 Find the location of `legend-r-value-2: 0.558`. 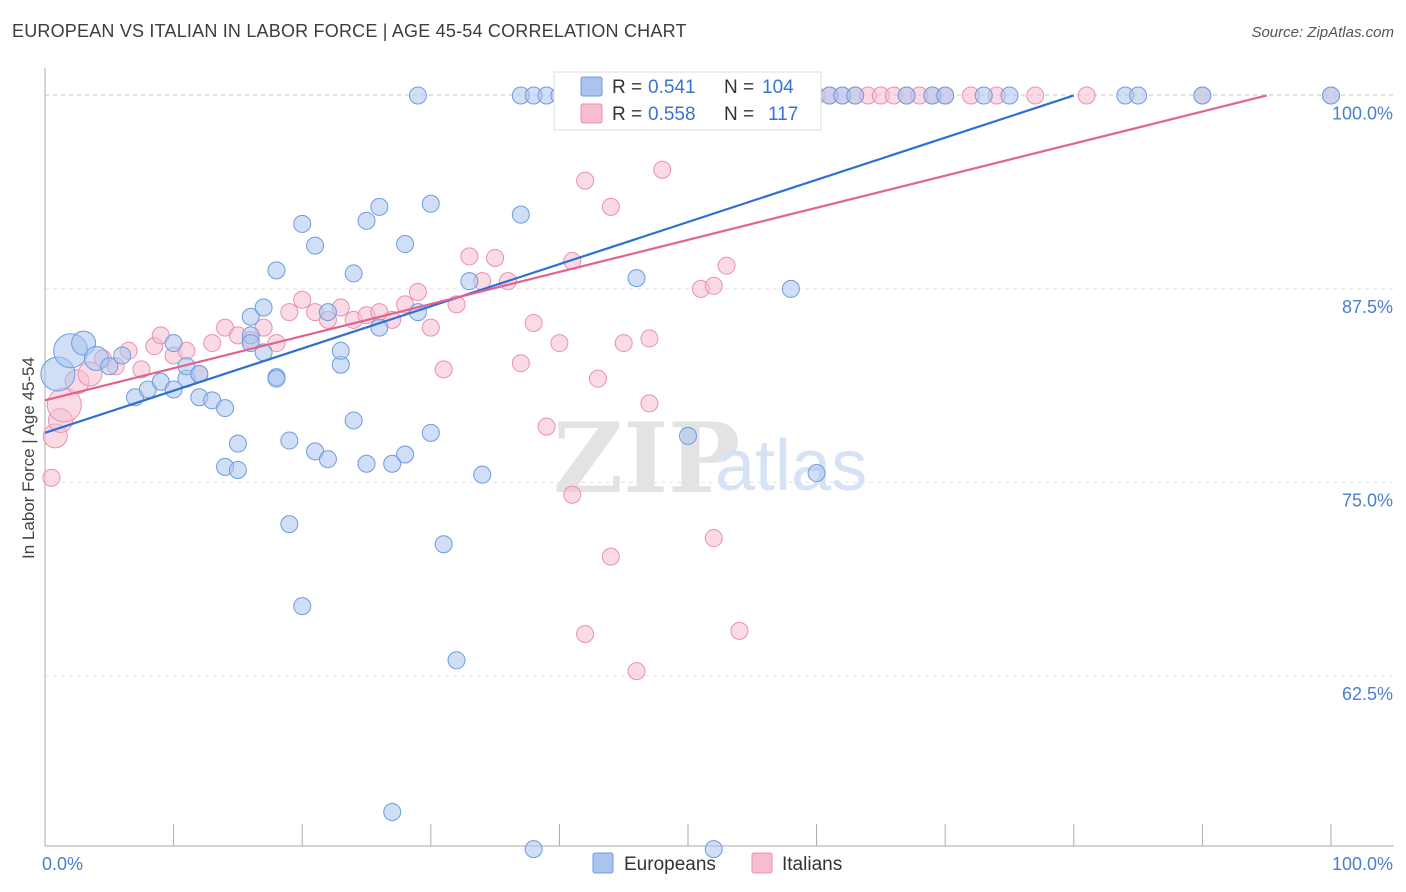

legend-r-value-2: 0.558 is located at coordinates (672, 114).